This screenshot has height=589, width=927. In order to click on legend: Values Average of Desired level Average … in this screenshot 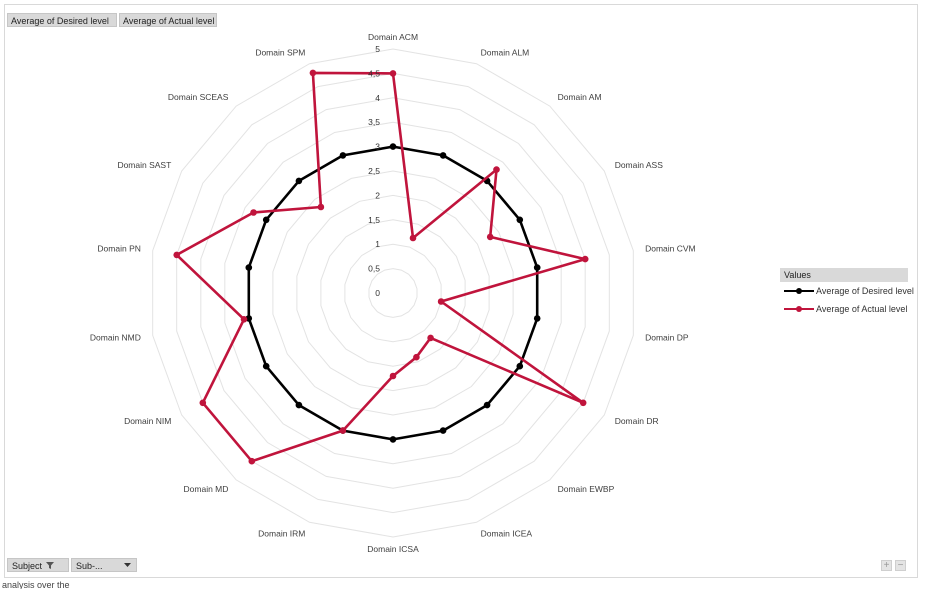, I will do `click(847, 293)`.